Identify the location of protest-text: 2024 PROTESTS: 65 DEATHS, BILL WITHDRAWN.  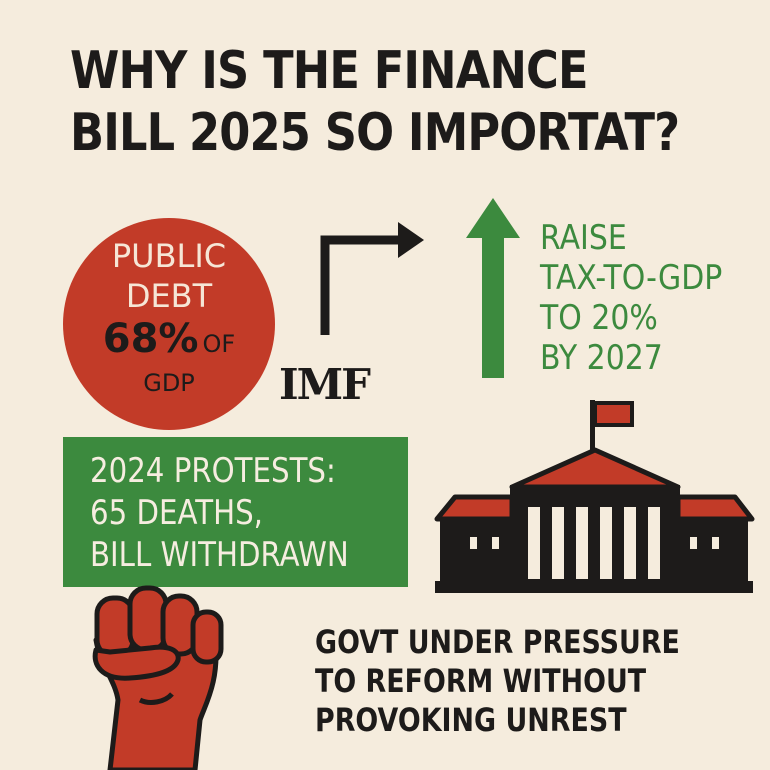
(223, 513).